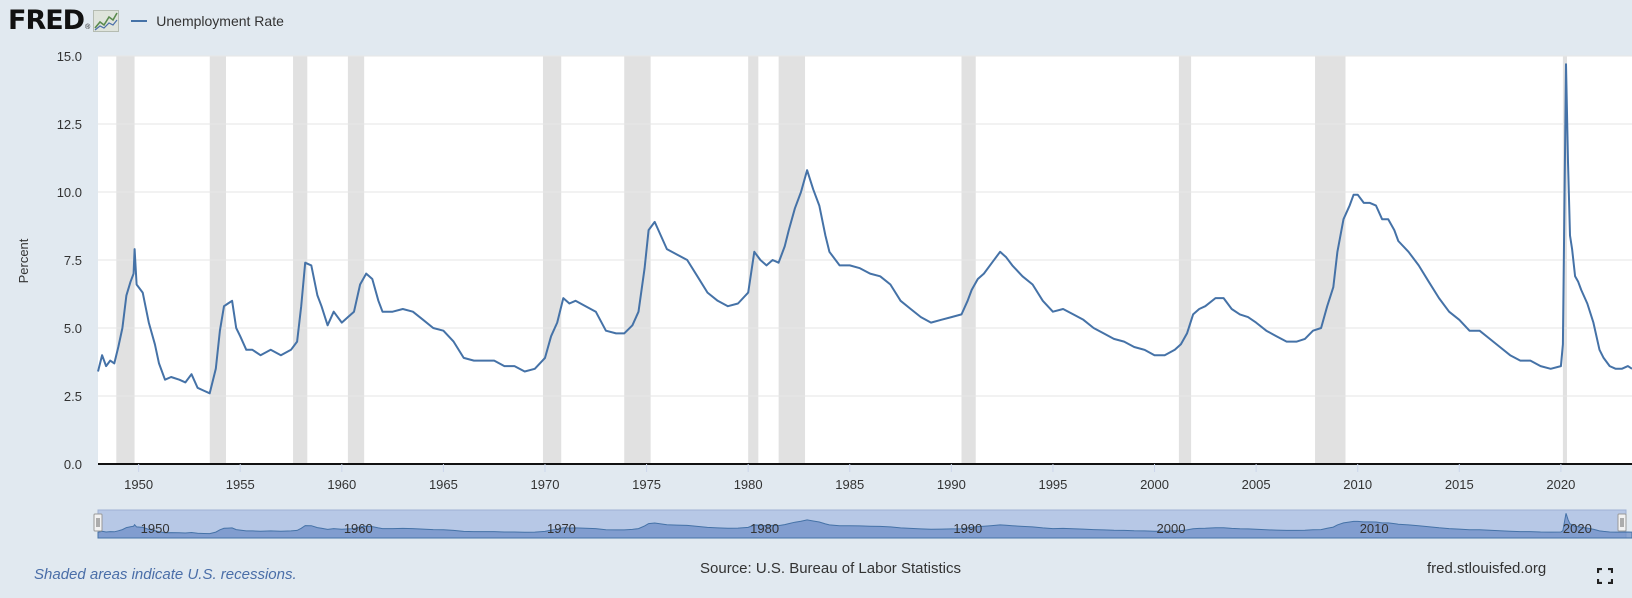  I want to click on y-tick-label: 10.0, so click(69, 192).